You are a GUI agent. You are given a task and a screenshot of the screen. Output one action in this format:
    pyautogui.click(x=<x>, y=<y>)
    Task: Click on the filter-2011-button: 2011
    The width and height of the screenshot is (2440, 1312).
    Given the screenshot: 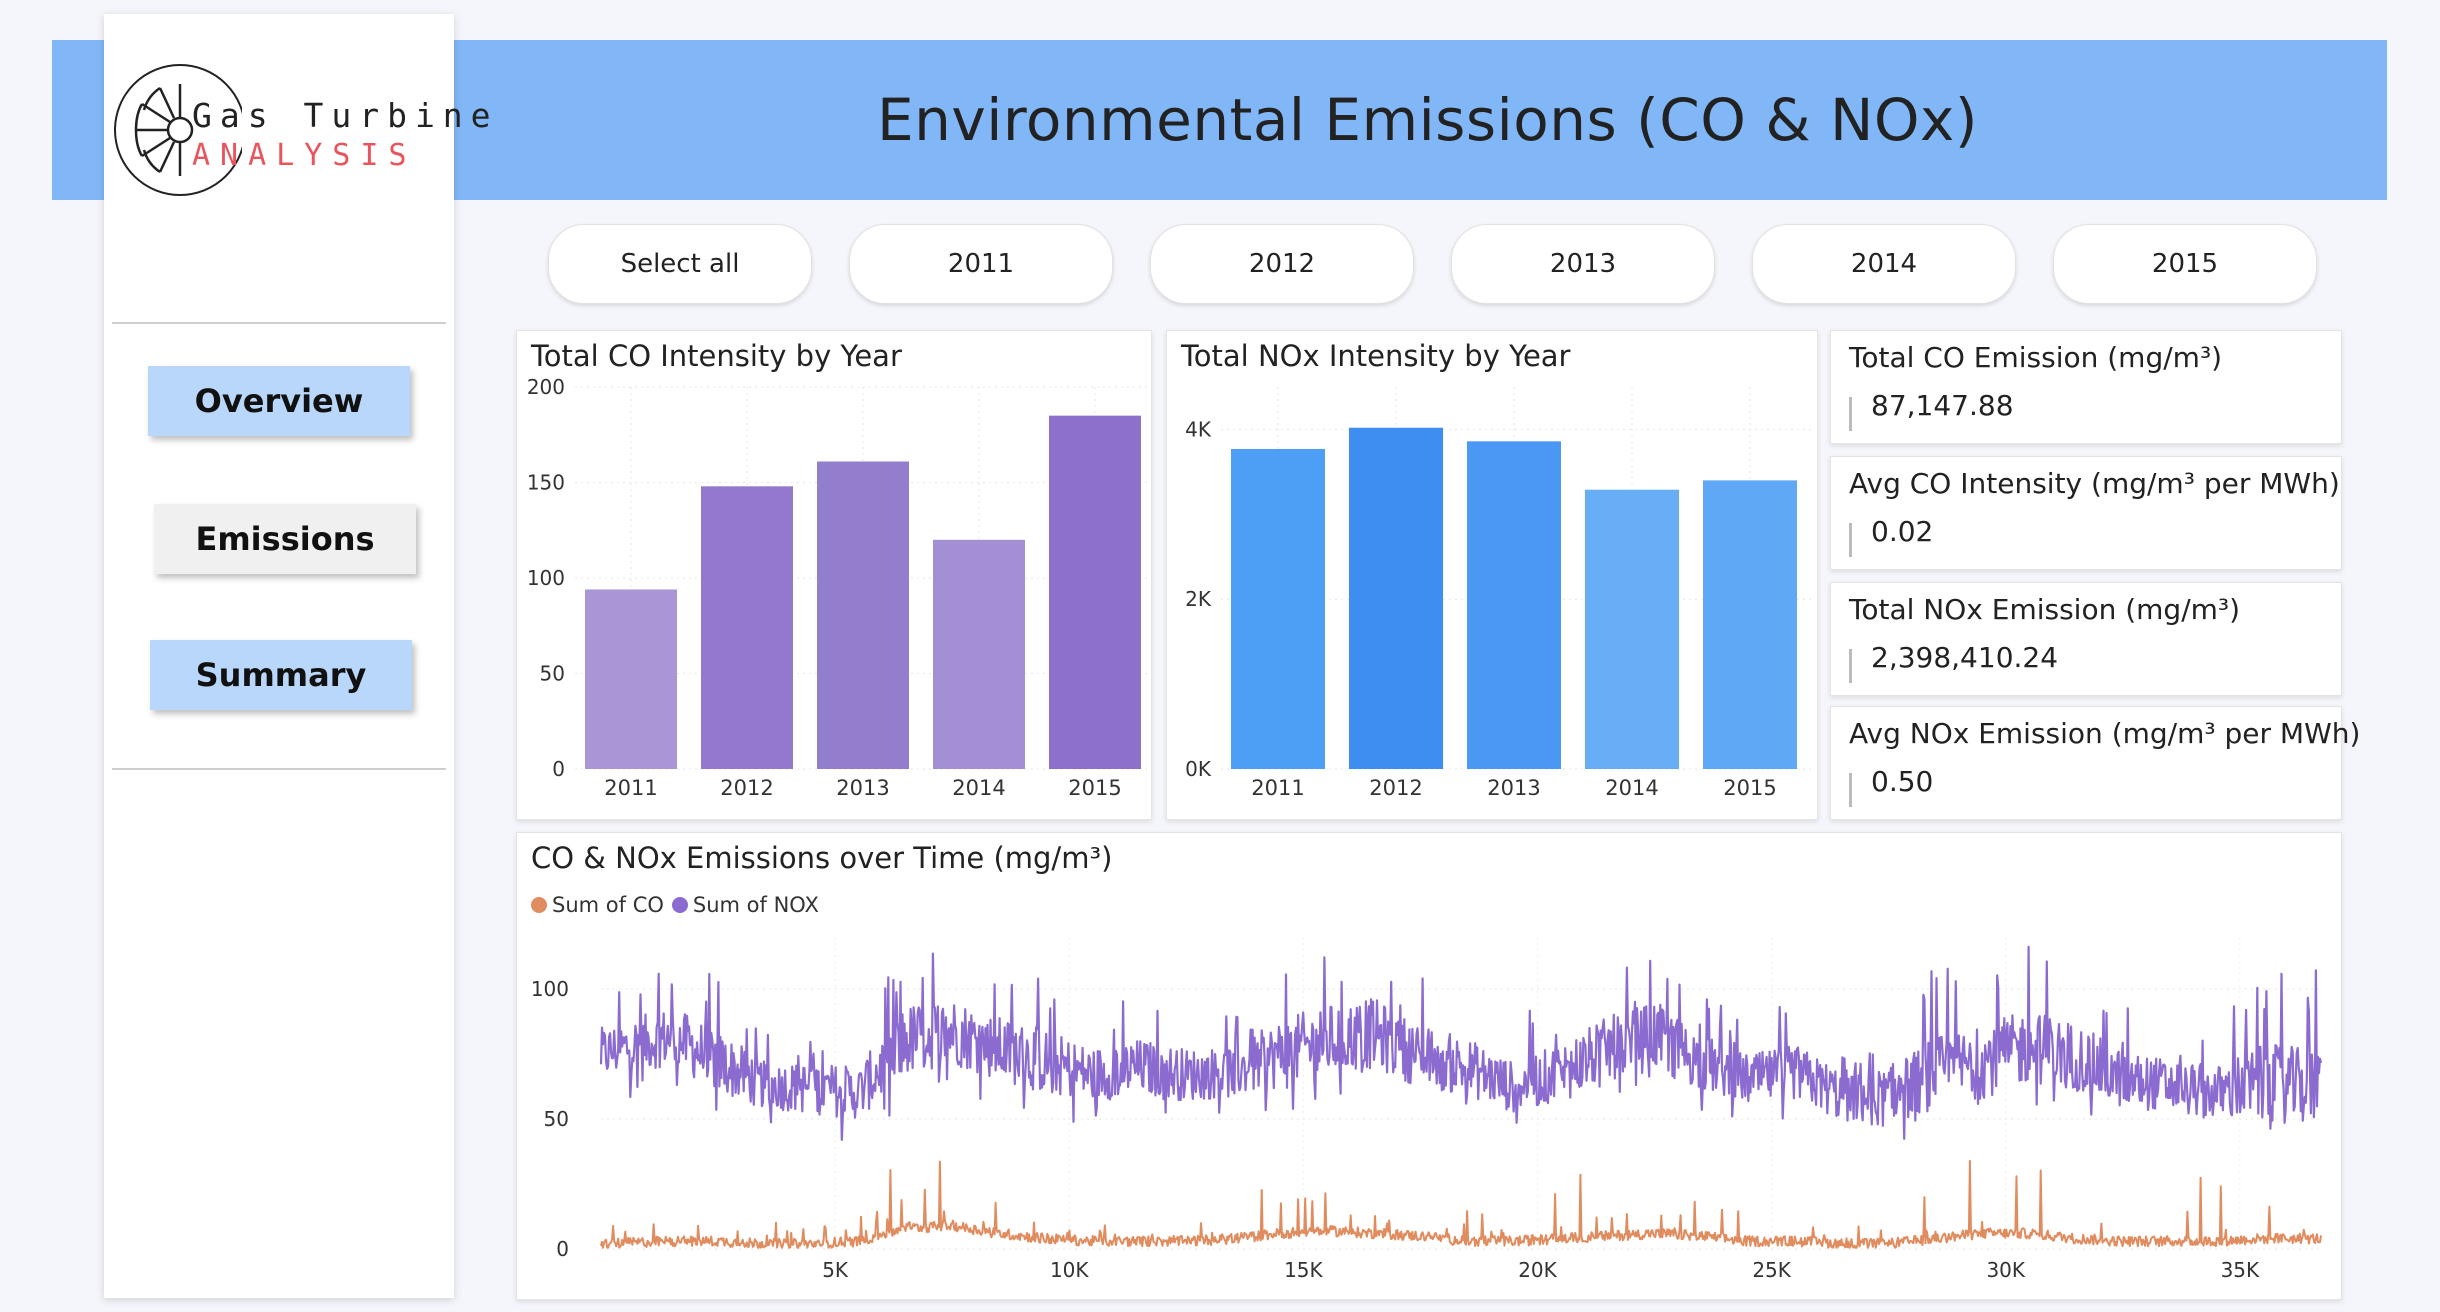 What is the action you would take?
    pyautogui.click(x=981, y=264)
    